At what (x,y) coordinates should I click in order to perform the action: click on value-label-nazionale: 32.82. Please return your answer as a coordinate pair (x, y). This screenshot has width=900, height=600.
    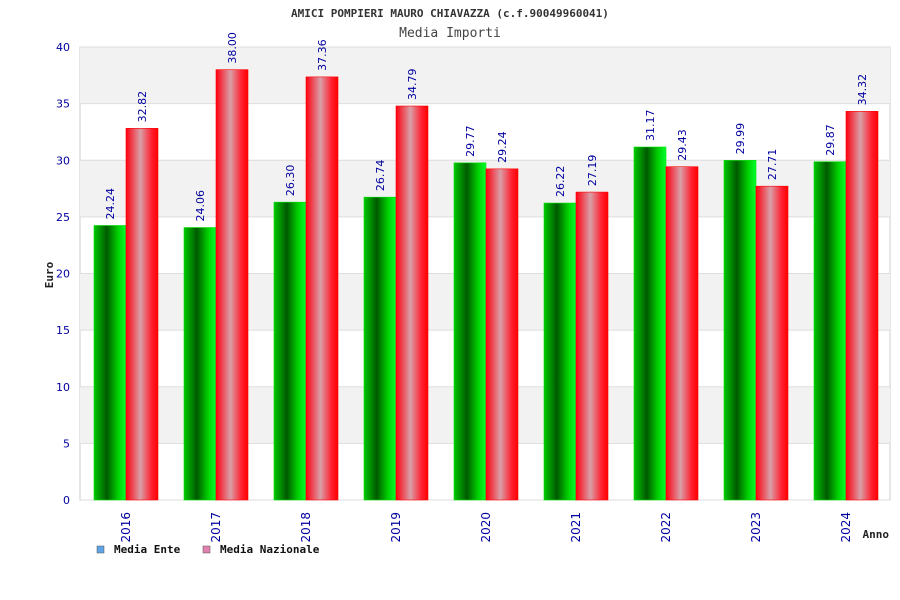
    Looking at the image, I should click on (142, 107).